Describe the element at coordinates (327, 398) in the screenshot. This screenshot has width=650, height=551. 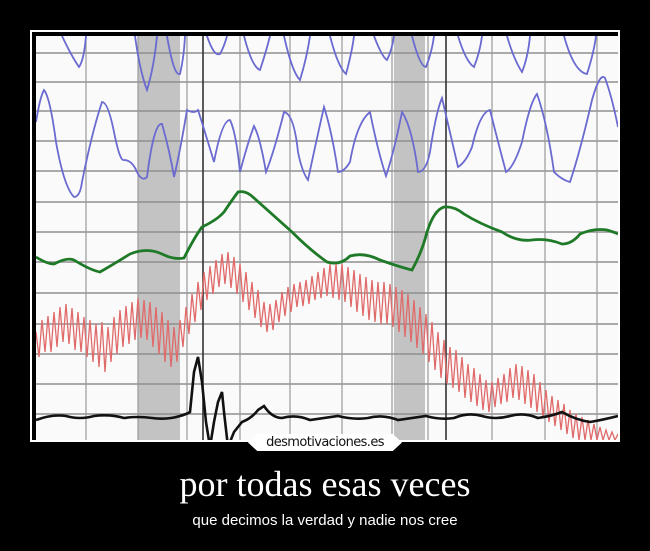
I see `movement-trace` at that location.